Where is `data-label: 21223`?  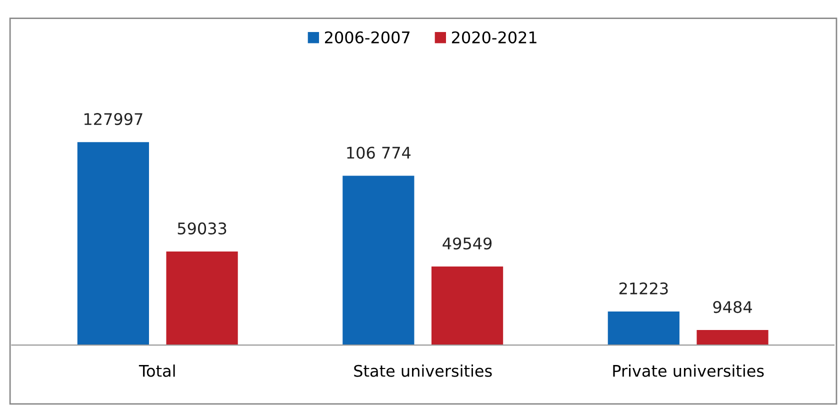 data-label: 21223 is located at coordinates (643, 288).